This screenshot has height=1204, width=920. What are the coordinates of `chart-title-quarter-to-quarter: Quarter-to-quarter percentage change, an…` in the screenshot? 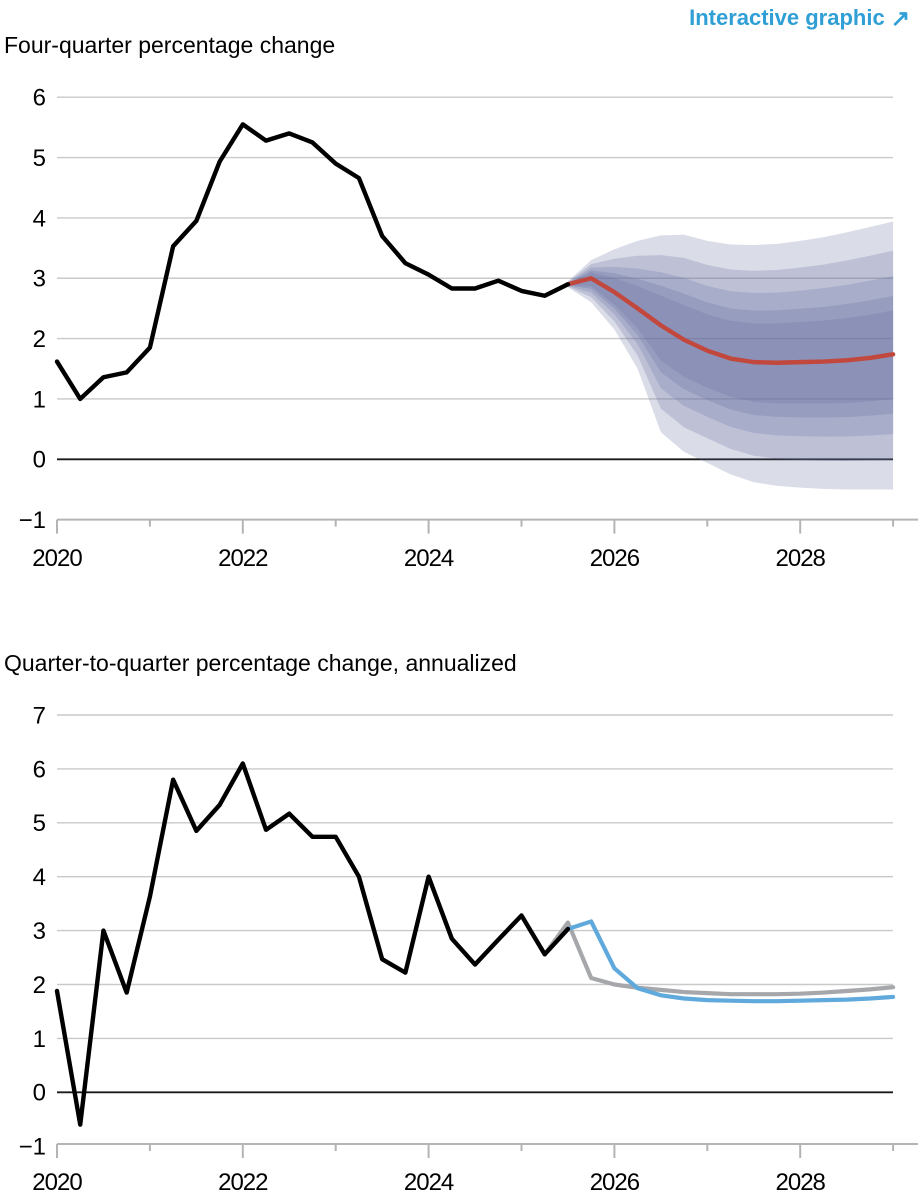 It's located at (260, 663).